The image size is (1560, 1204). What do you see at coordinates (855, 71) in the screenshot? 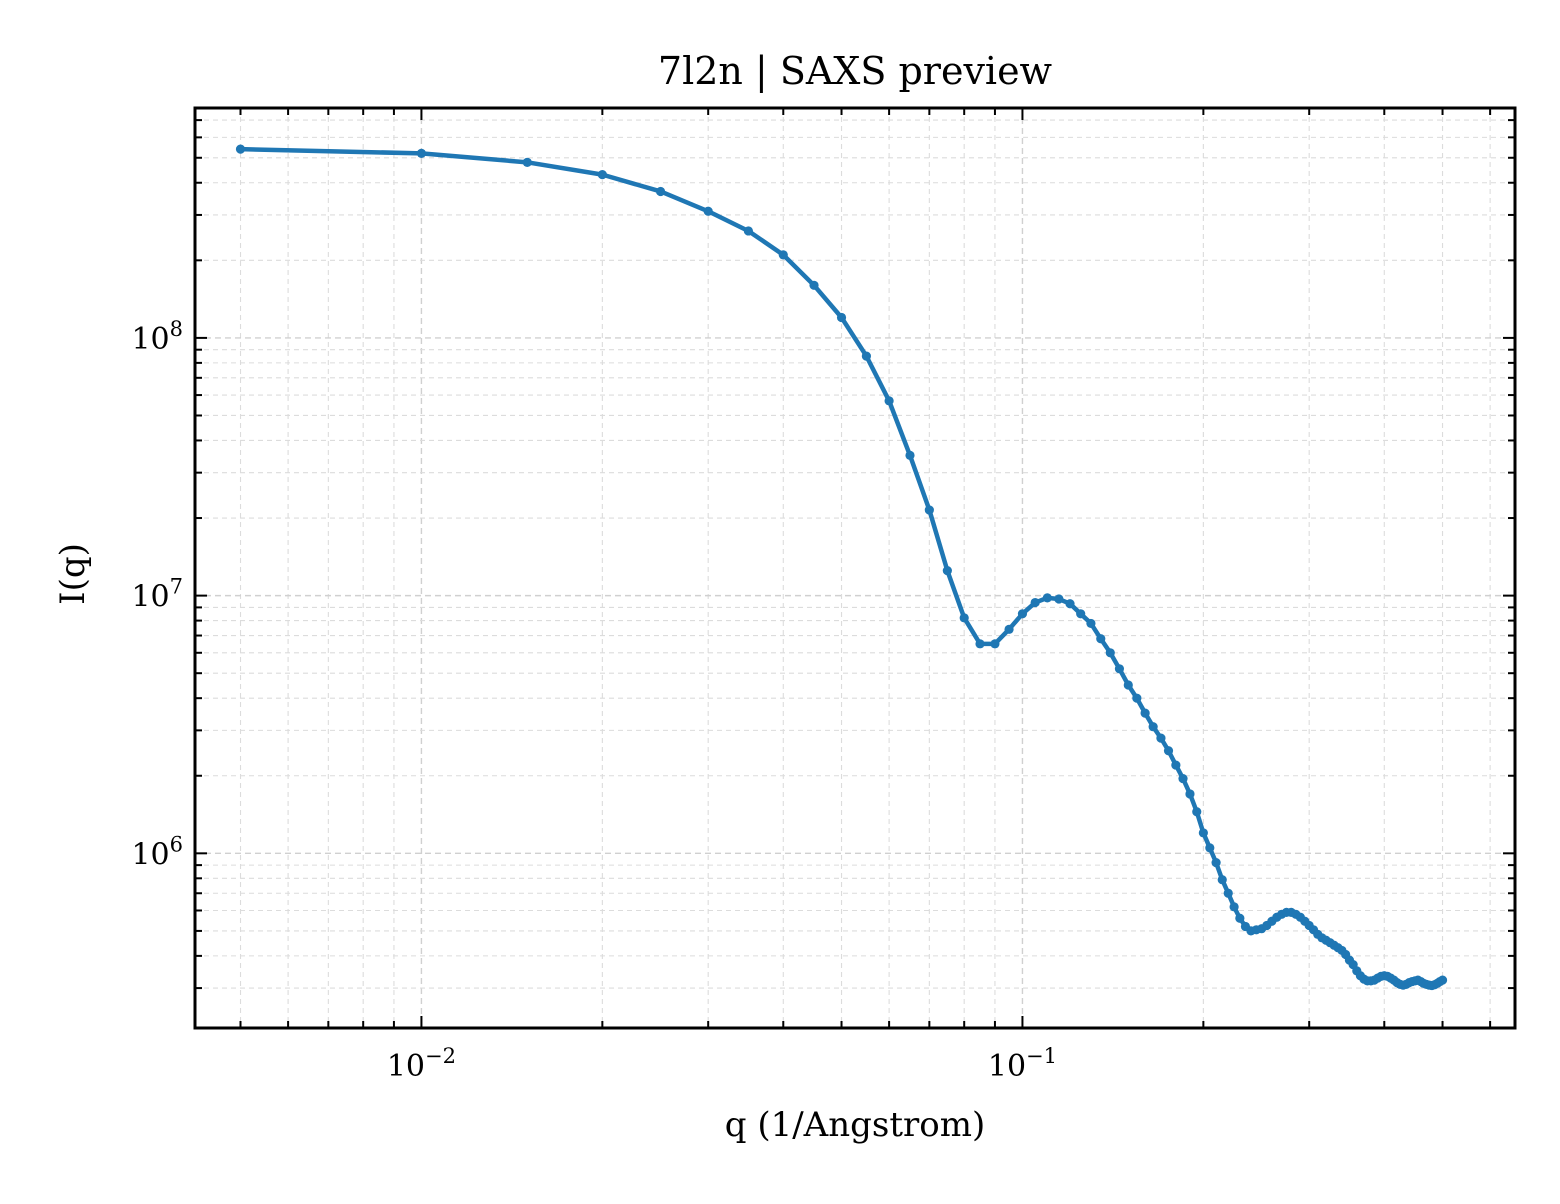
I see `chart-title: 7l2n | SAXS preview` at bounding box center [855, 71].